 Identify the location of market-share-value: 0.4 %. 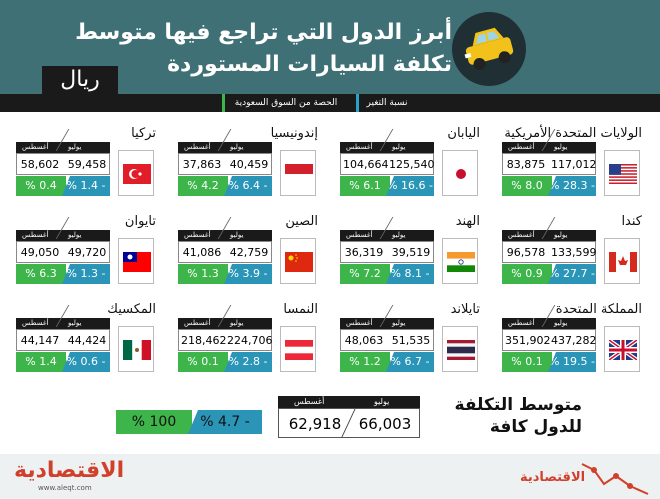
(41, 186).